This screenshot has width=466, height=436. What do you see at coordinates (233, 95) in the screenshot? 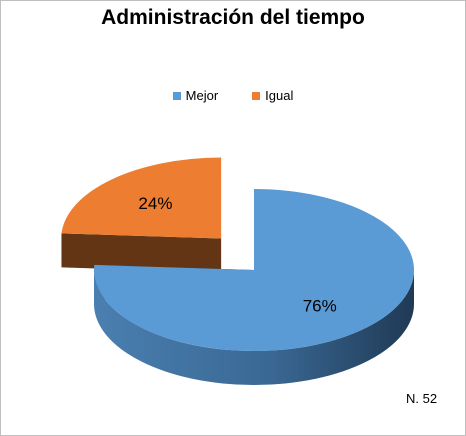
I see `legend: Mejor Igual` at bounding box center [233, 95].